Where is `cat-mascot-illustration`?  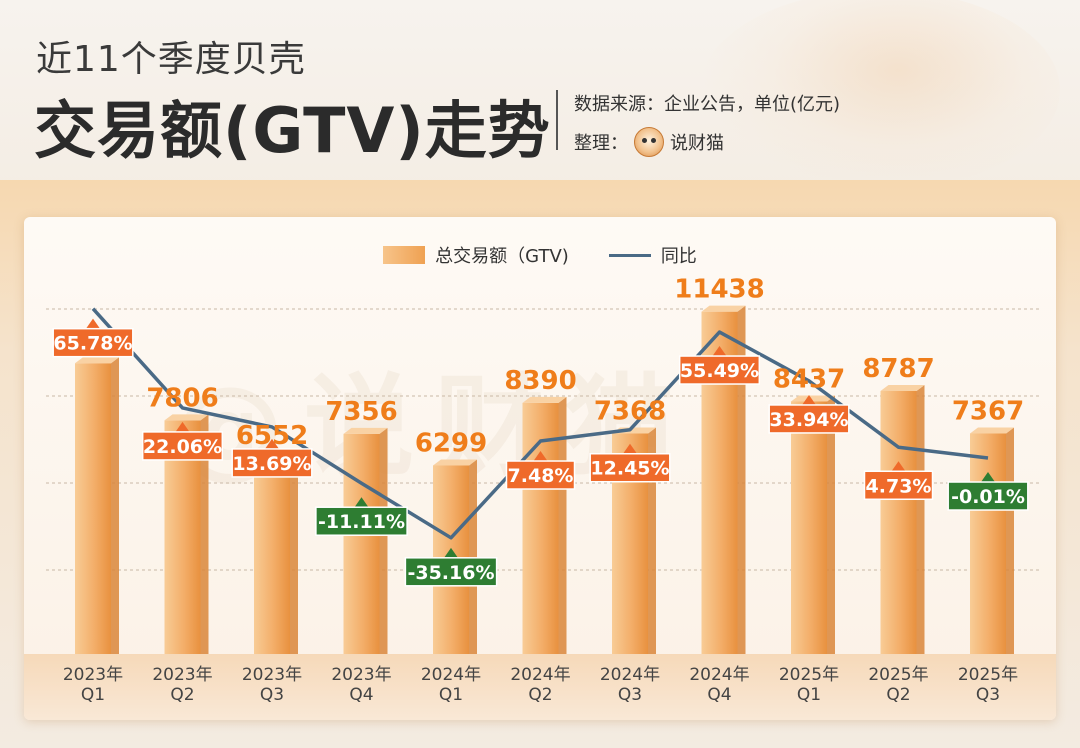 cat-mascot-illustration is located at coordinates (880, 95).